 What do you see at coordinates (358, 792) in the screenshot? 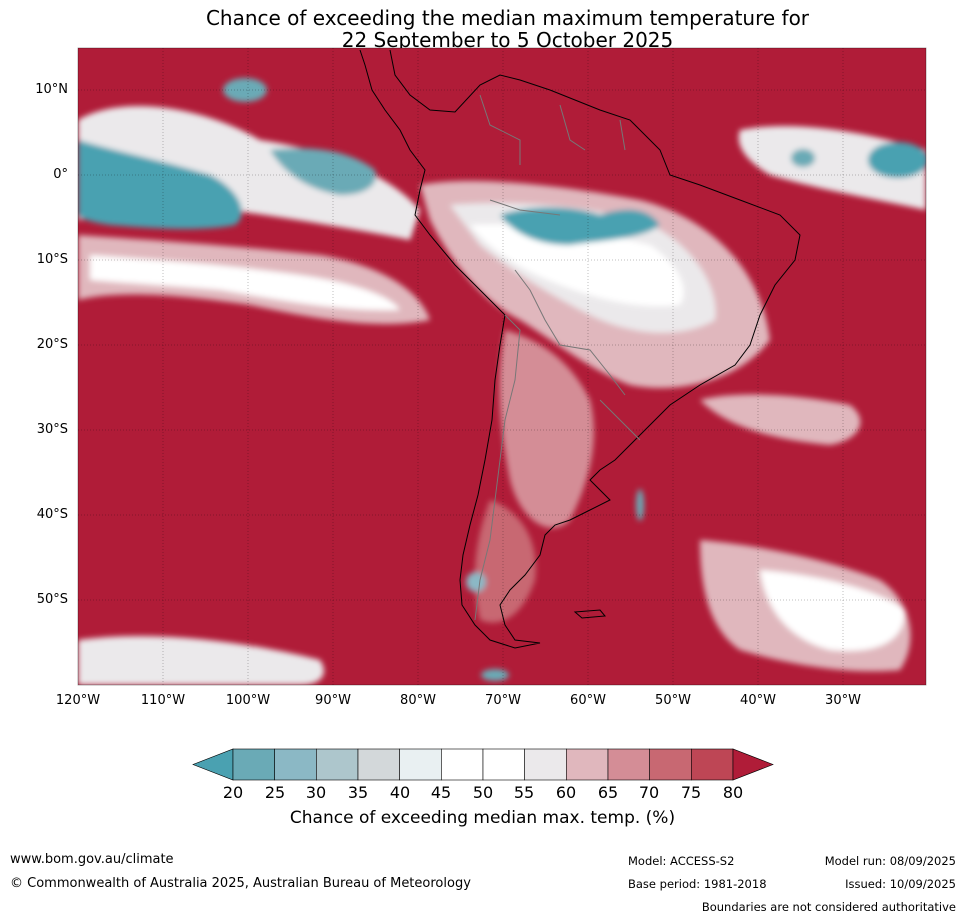
I see `colorbar-tick-35: 35` at bounding box center [358, 792].